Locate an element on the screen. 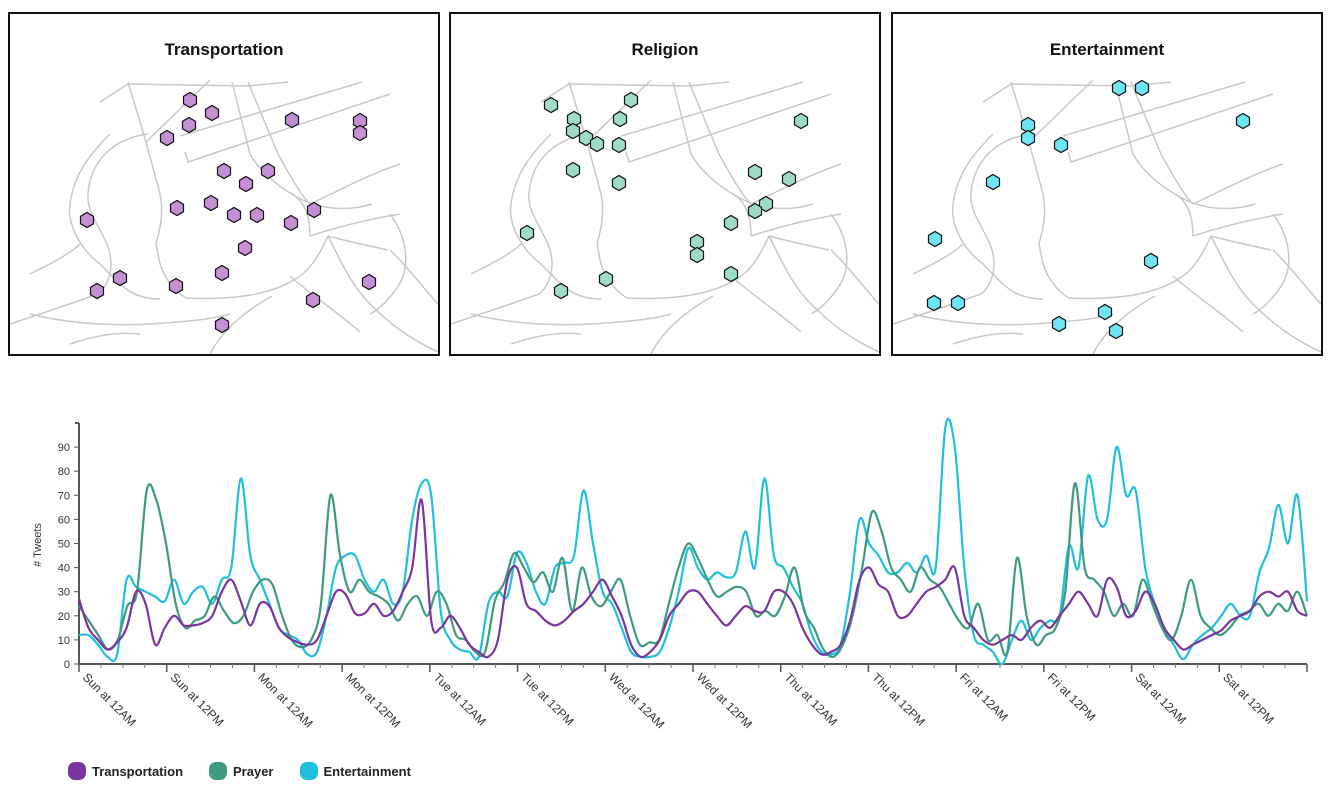  x-tick-label: Tue at 12PM is located at coordinates (547, 699).